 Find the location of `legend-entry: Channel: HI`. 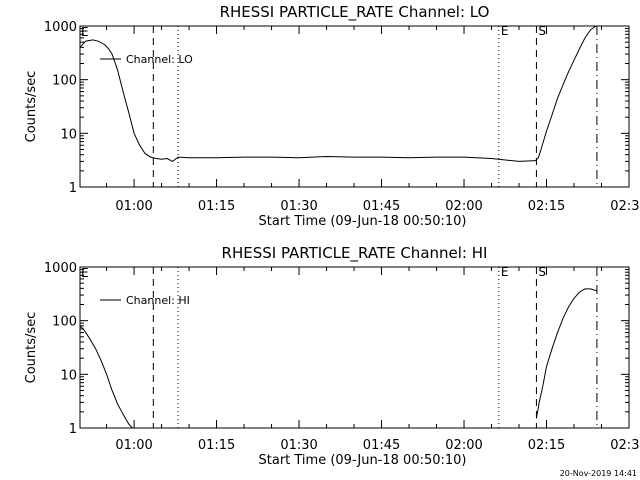

legend-entry: Channel: HI is located at coordinates (158, 300).